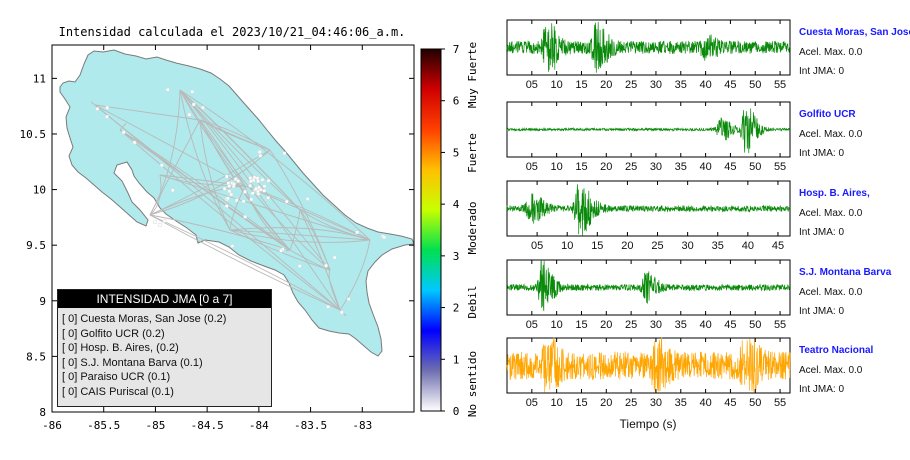 The height and width of the screenshot is (460, 910). I want to click on map-y-tick-label: 9, so click(42, 301).